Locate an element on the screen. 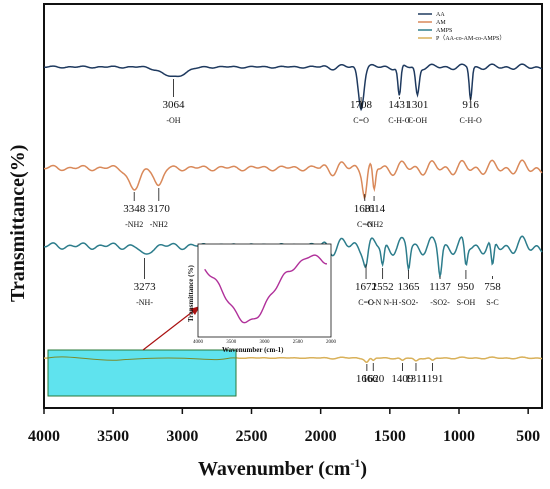  x-axis-title-end: ) is located at coordinates (363, 469).